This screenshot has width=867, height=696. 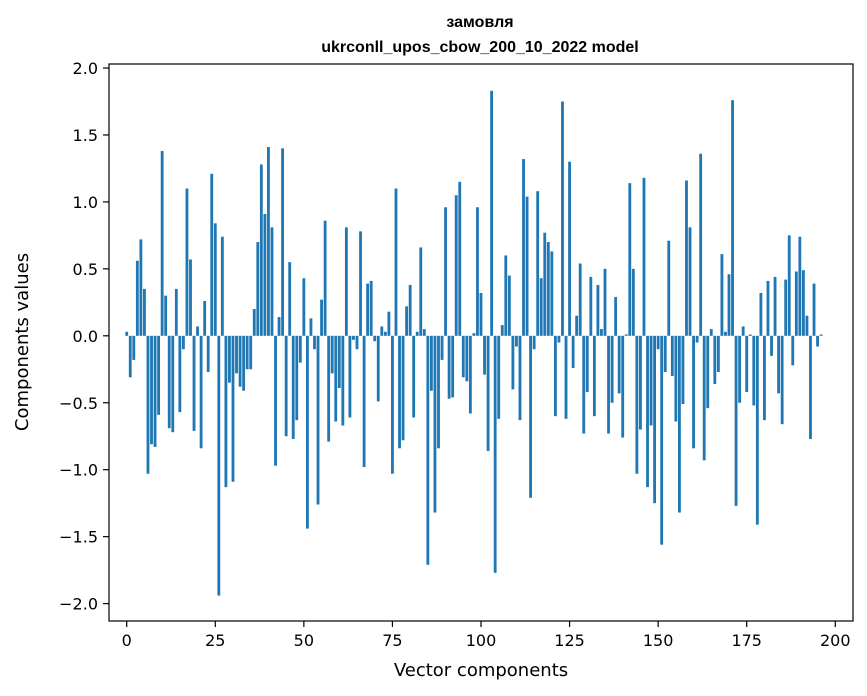 I want to click on chart-subtitle: ukrconll_upos_cbow_200_10_2022 model, so click(x=479, y=47).